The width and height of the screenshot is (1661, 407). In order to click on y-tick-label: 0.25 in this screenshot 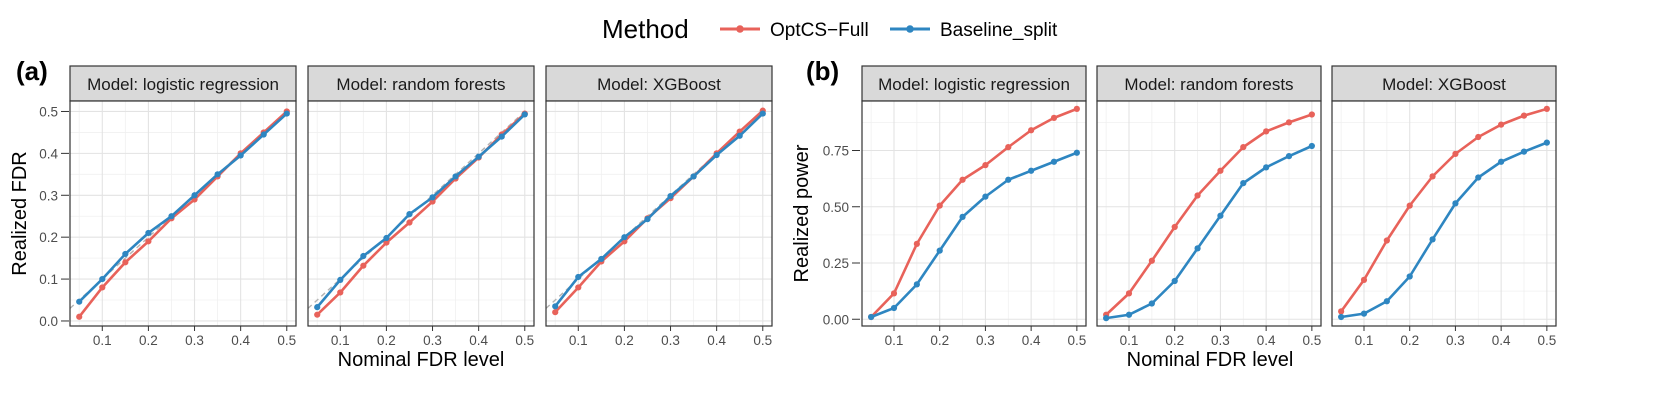, I will do `click(836, 263)`.